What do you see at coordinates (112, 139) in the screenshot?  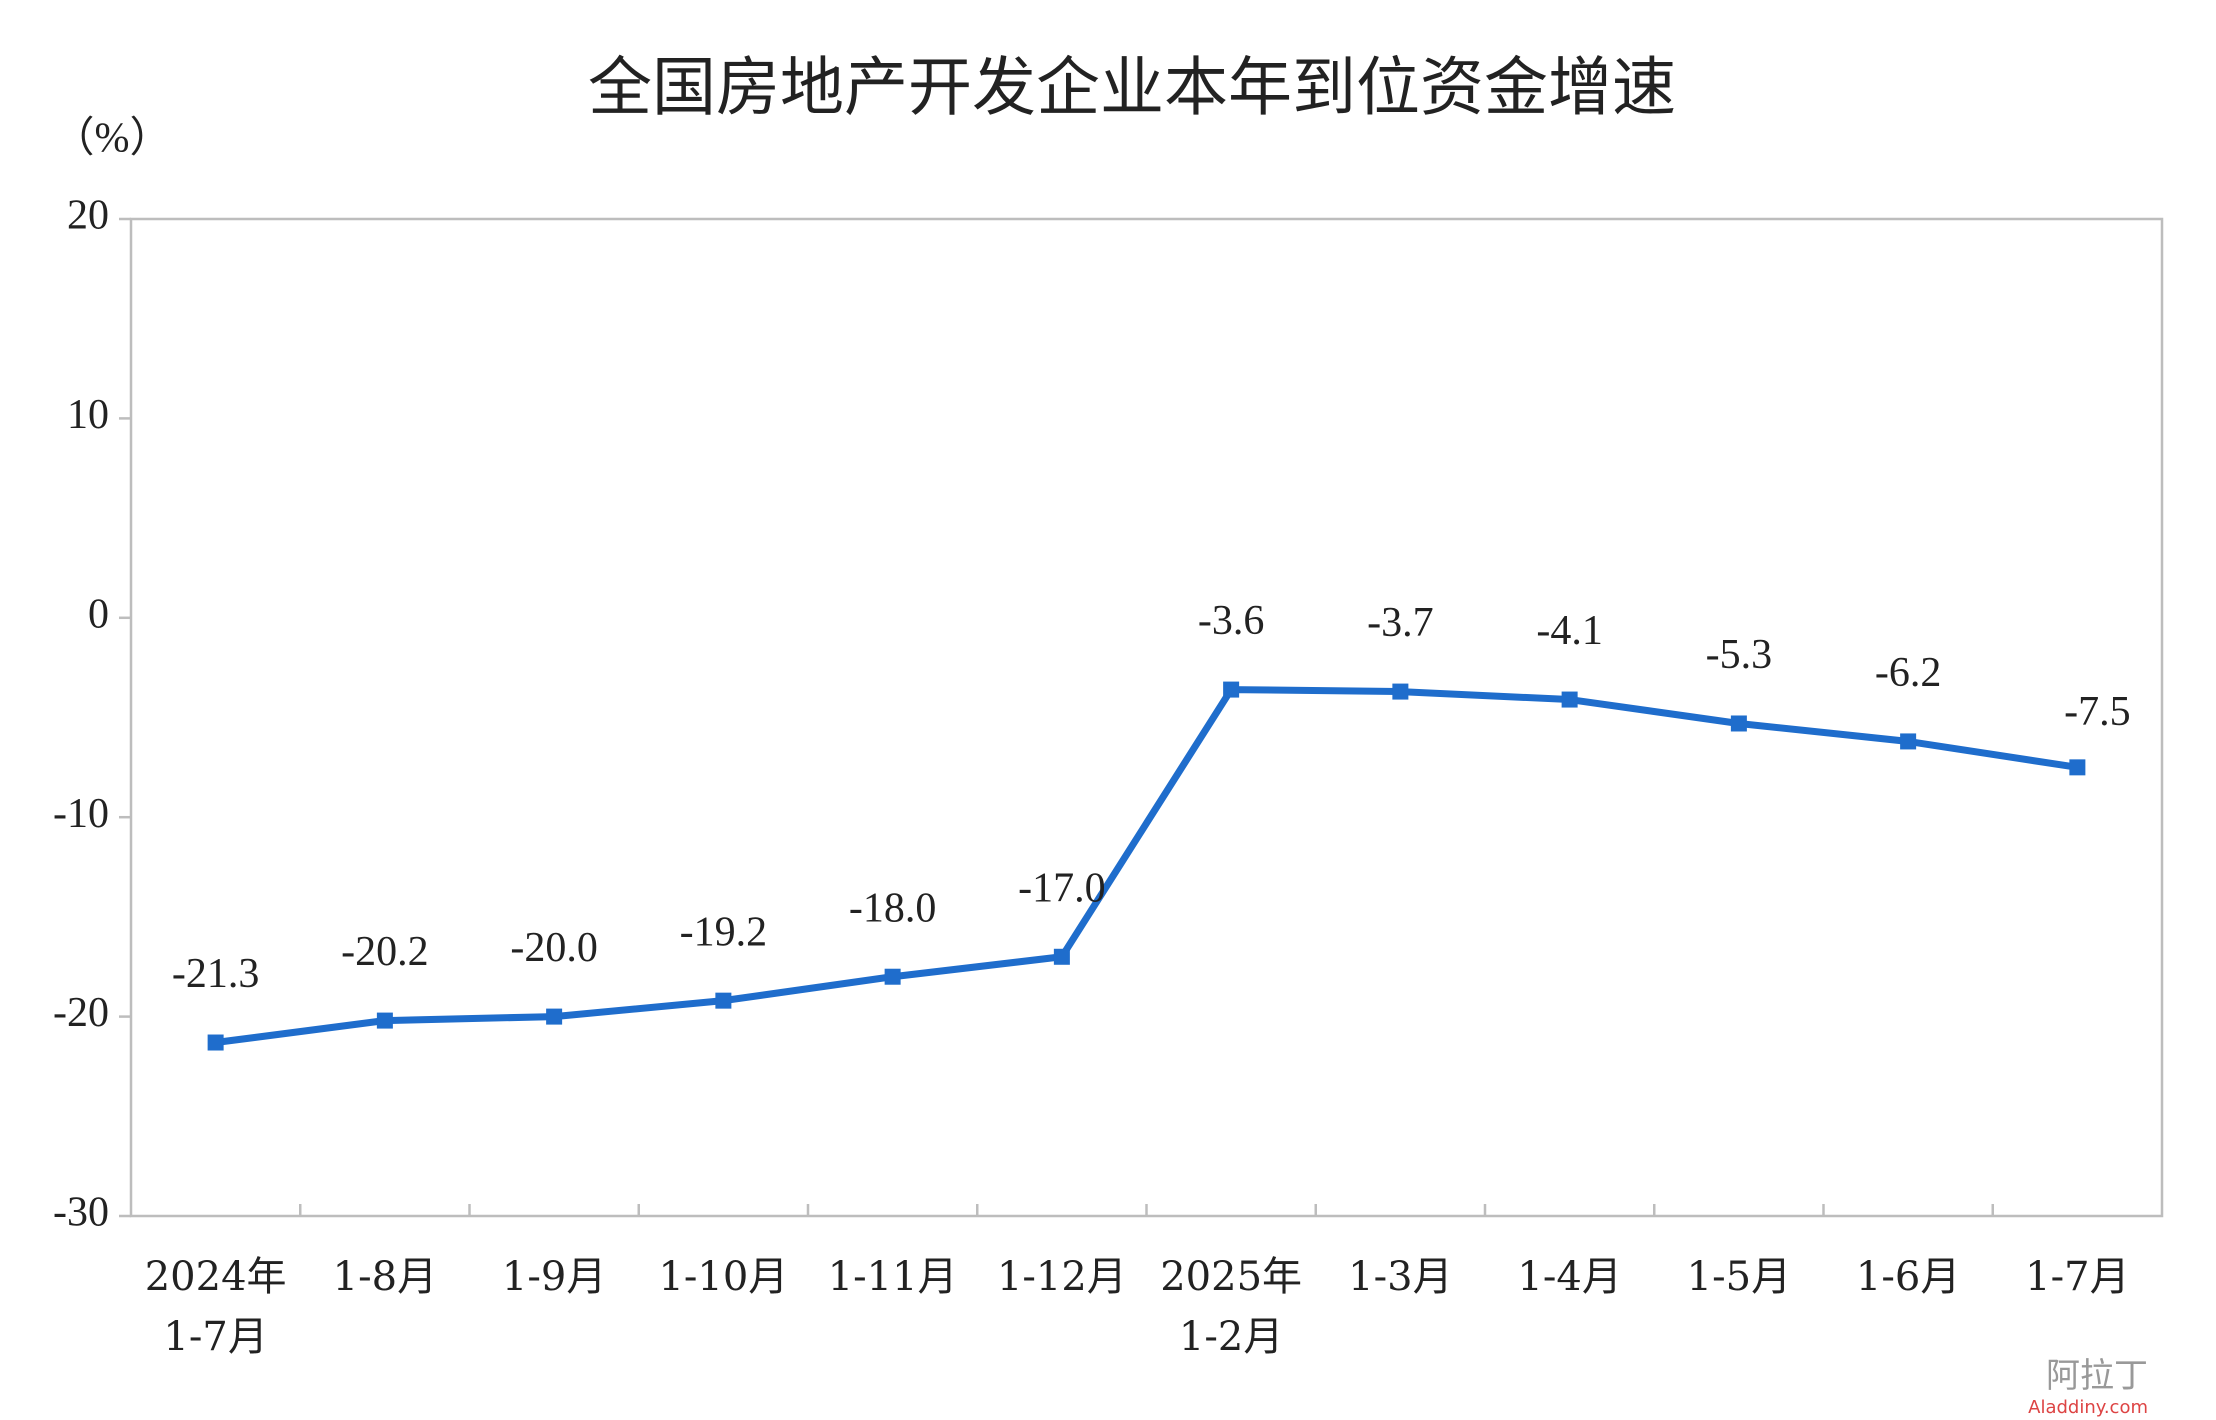 I see `y-axis-label: （%）` at bounding box center [112, 139].